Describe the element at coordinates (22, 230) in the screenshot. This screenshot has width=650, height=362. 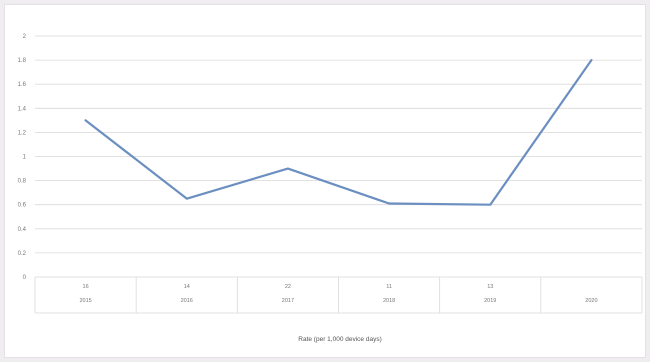
I see `y-tick-label: 0.4` at that location.